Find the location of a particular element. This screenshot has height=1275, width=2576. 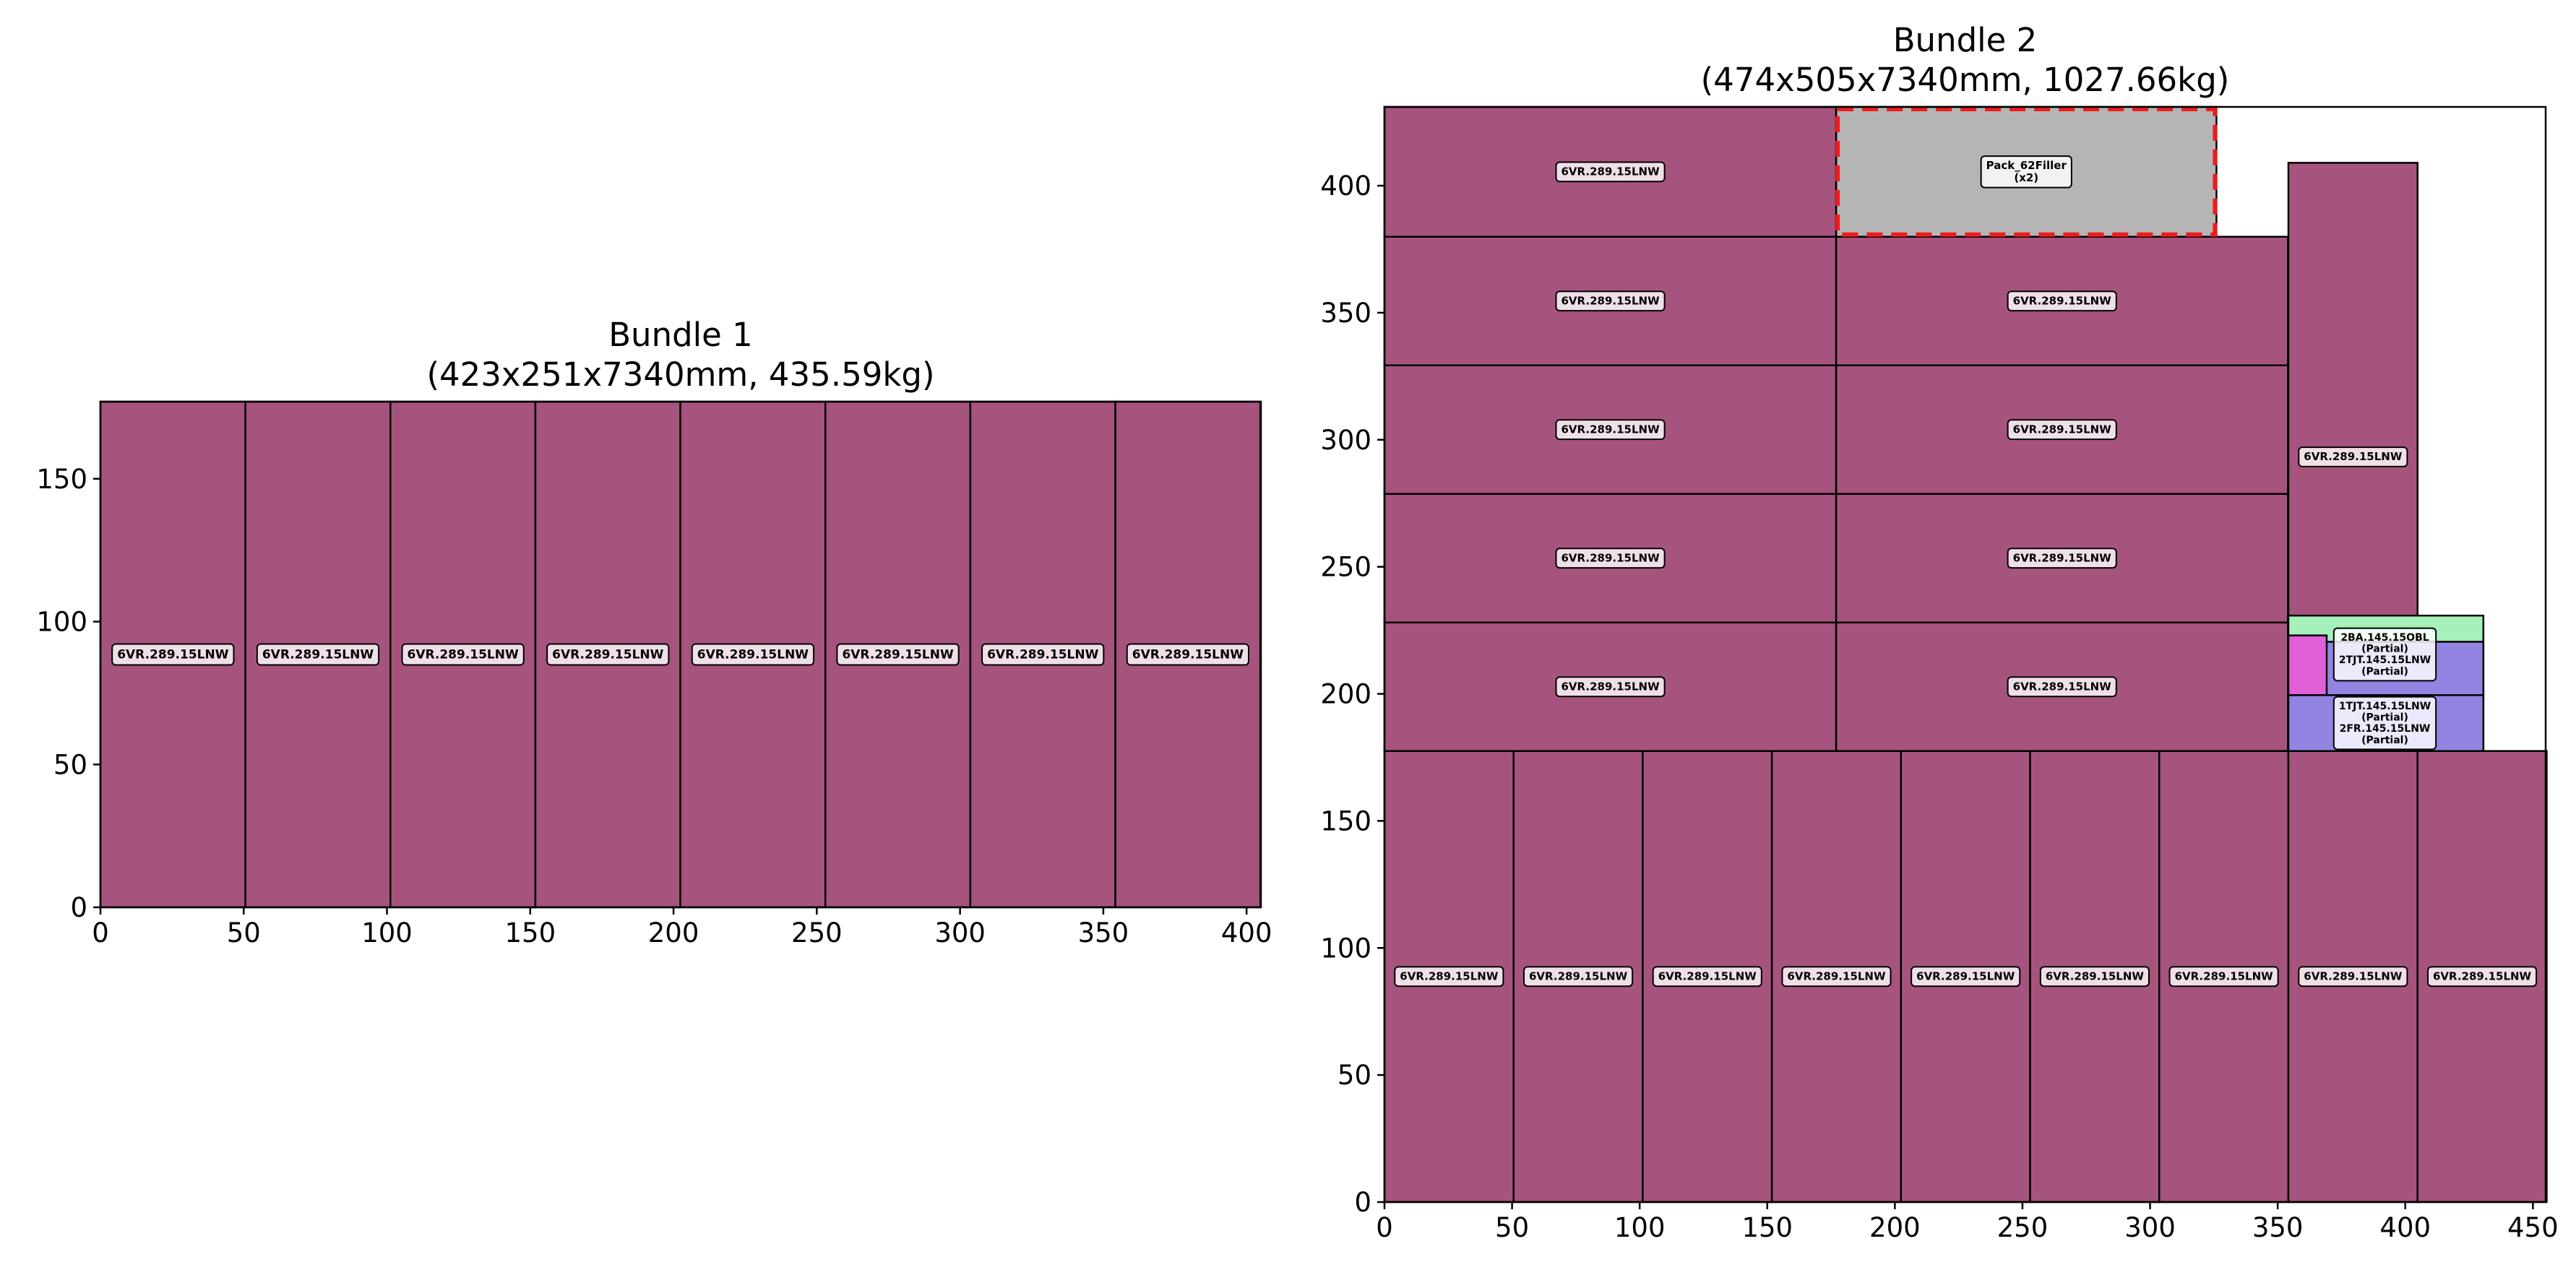

y-tick-label: 350 is located at coordinates (1345, 313).